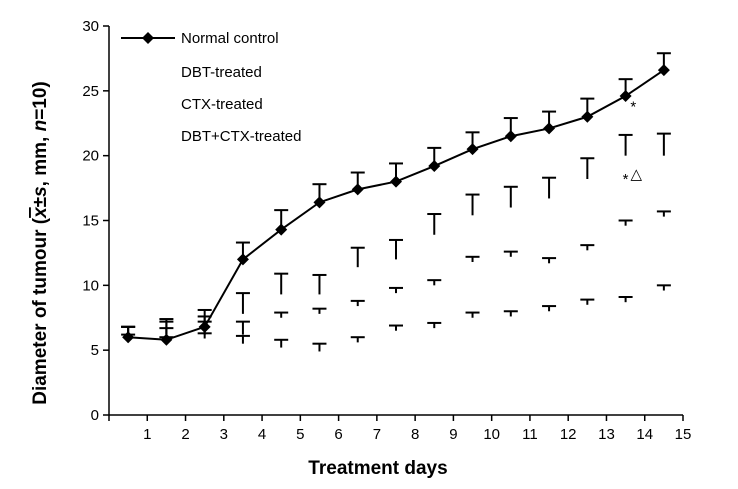 Image resolution: width=738 pixels, height=489 pixels. What do you see at coordinates (95, 350) in the screenshot?
I see `y-tick-label: 5` at bounding box center [95, 350].